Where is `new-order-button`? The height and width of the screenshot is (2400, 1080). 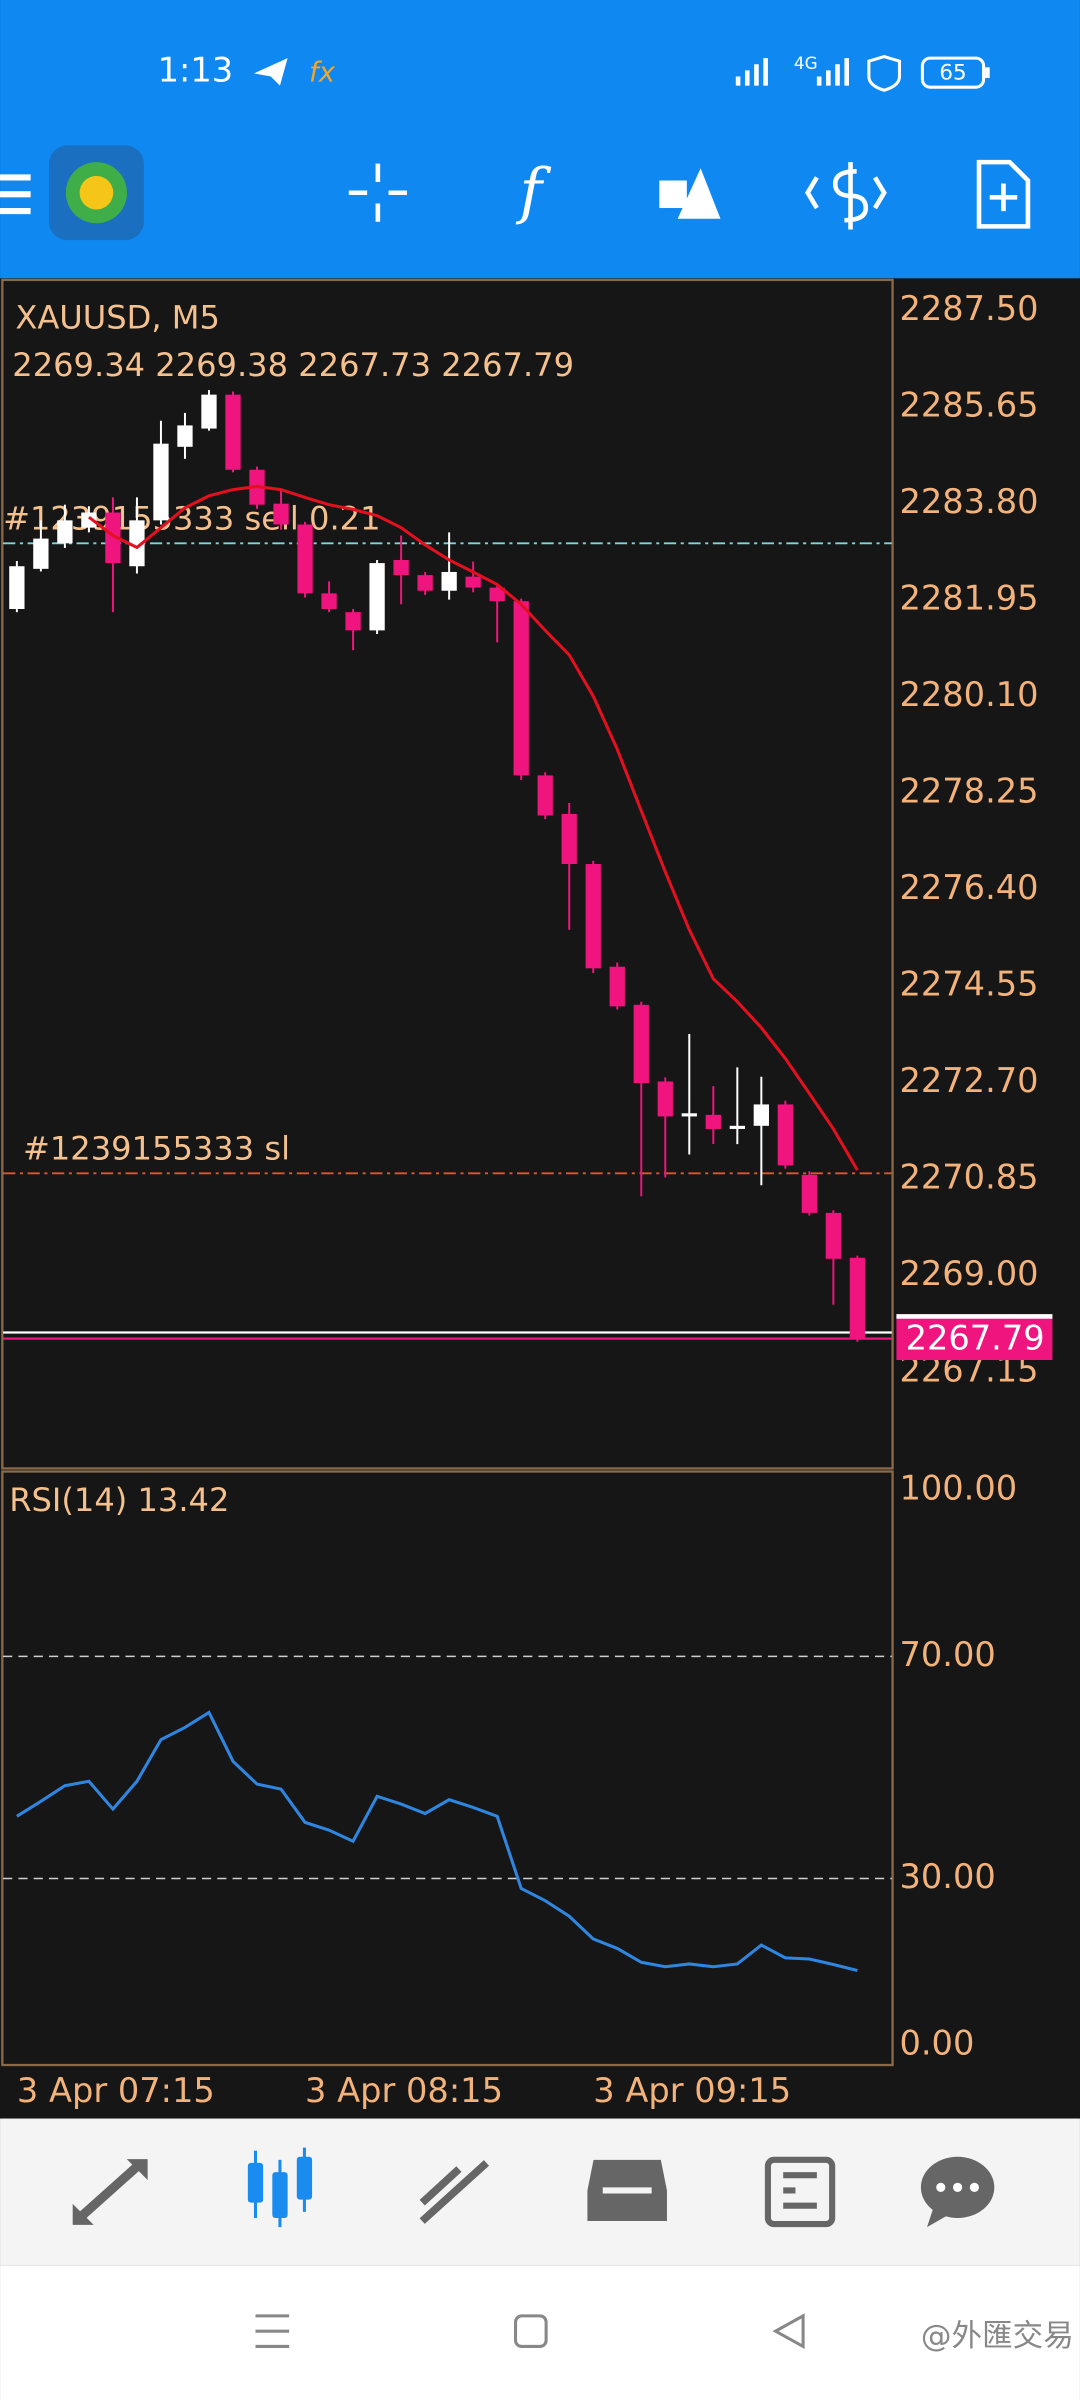
new-order-button is located at coordinates (1003, 194).